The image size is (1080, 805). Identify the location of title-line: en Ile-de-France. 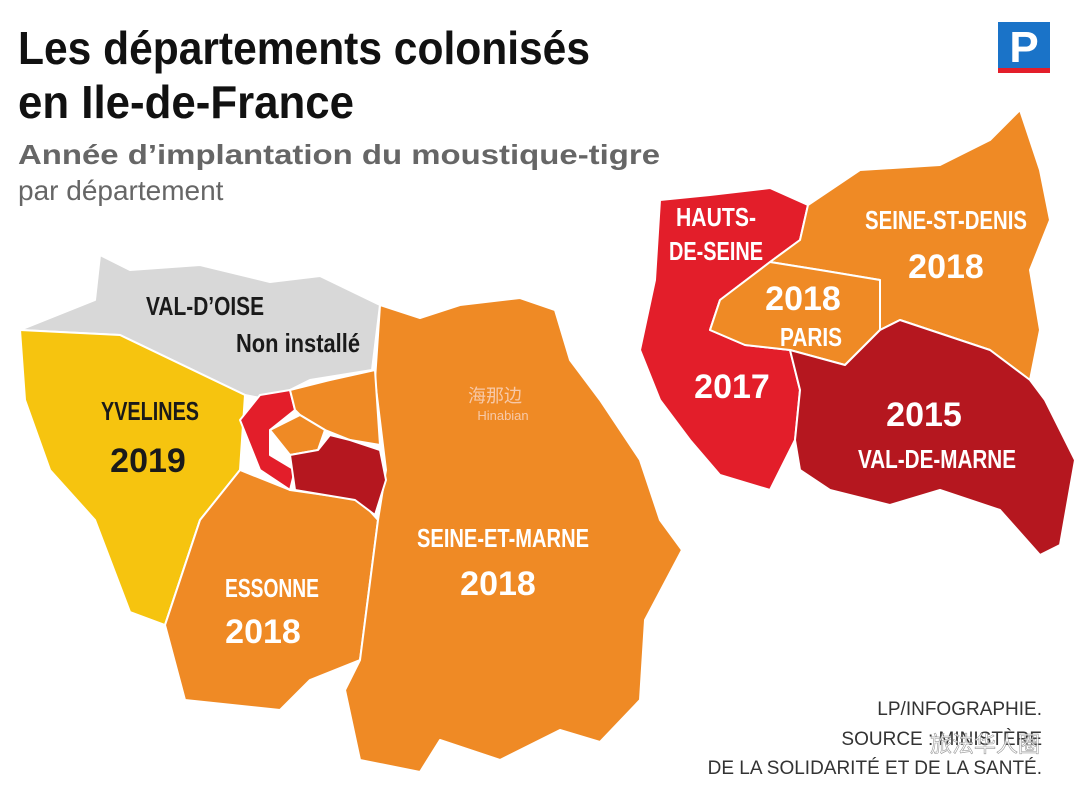
(186, 102).